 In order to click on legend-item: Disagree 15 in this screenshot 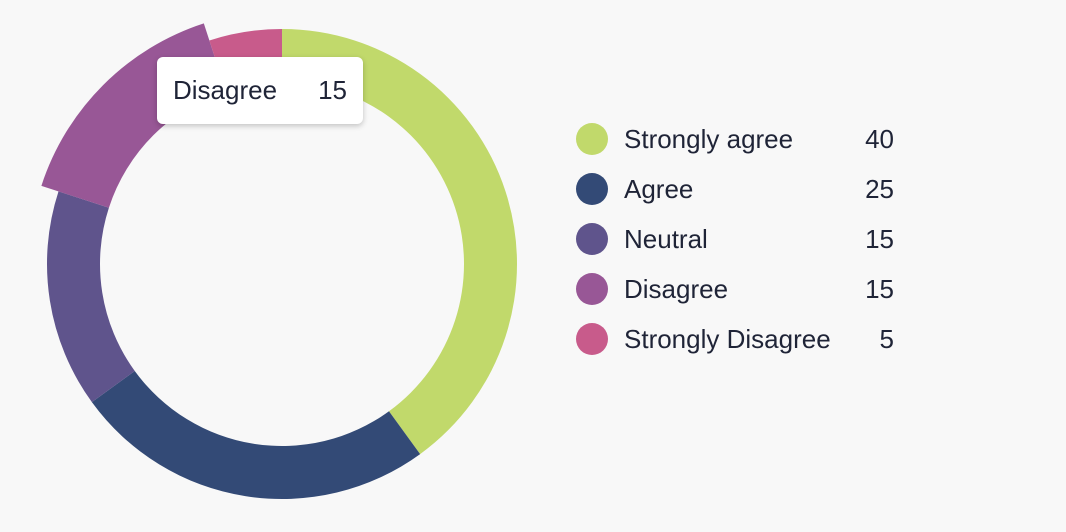, I will do `click(741, 289)`.